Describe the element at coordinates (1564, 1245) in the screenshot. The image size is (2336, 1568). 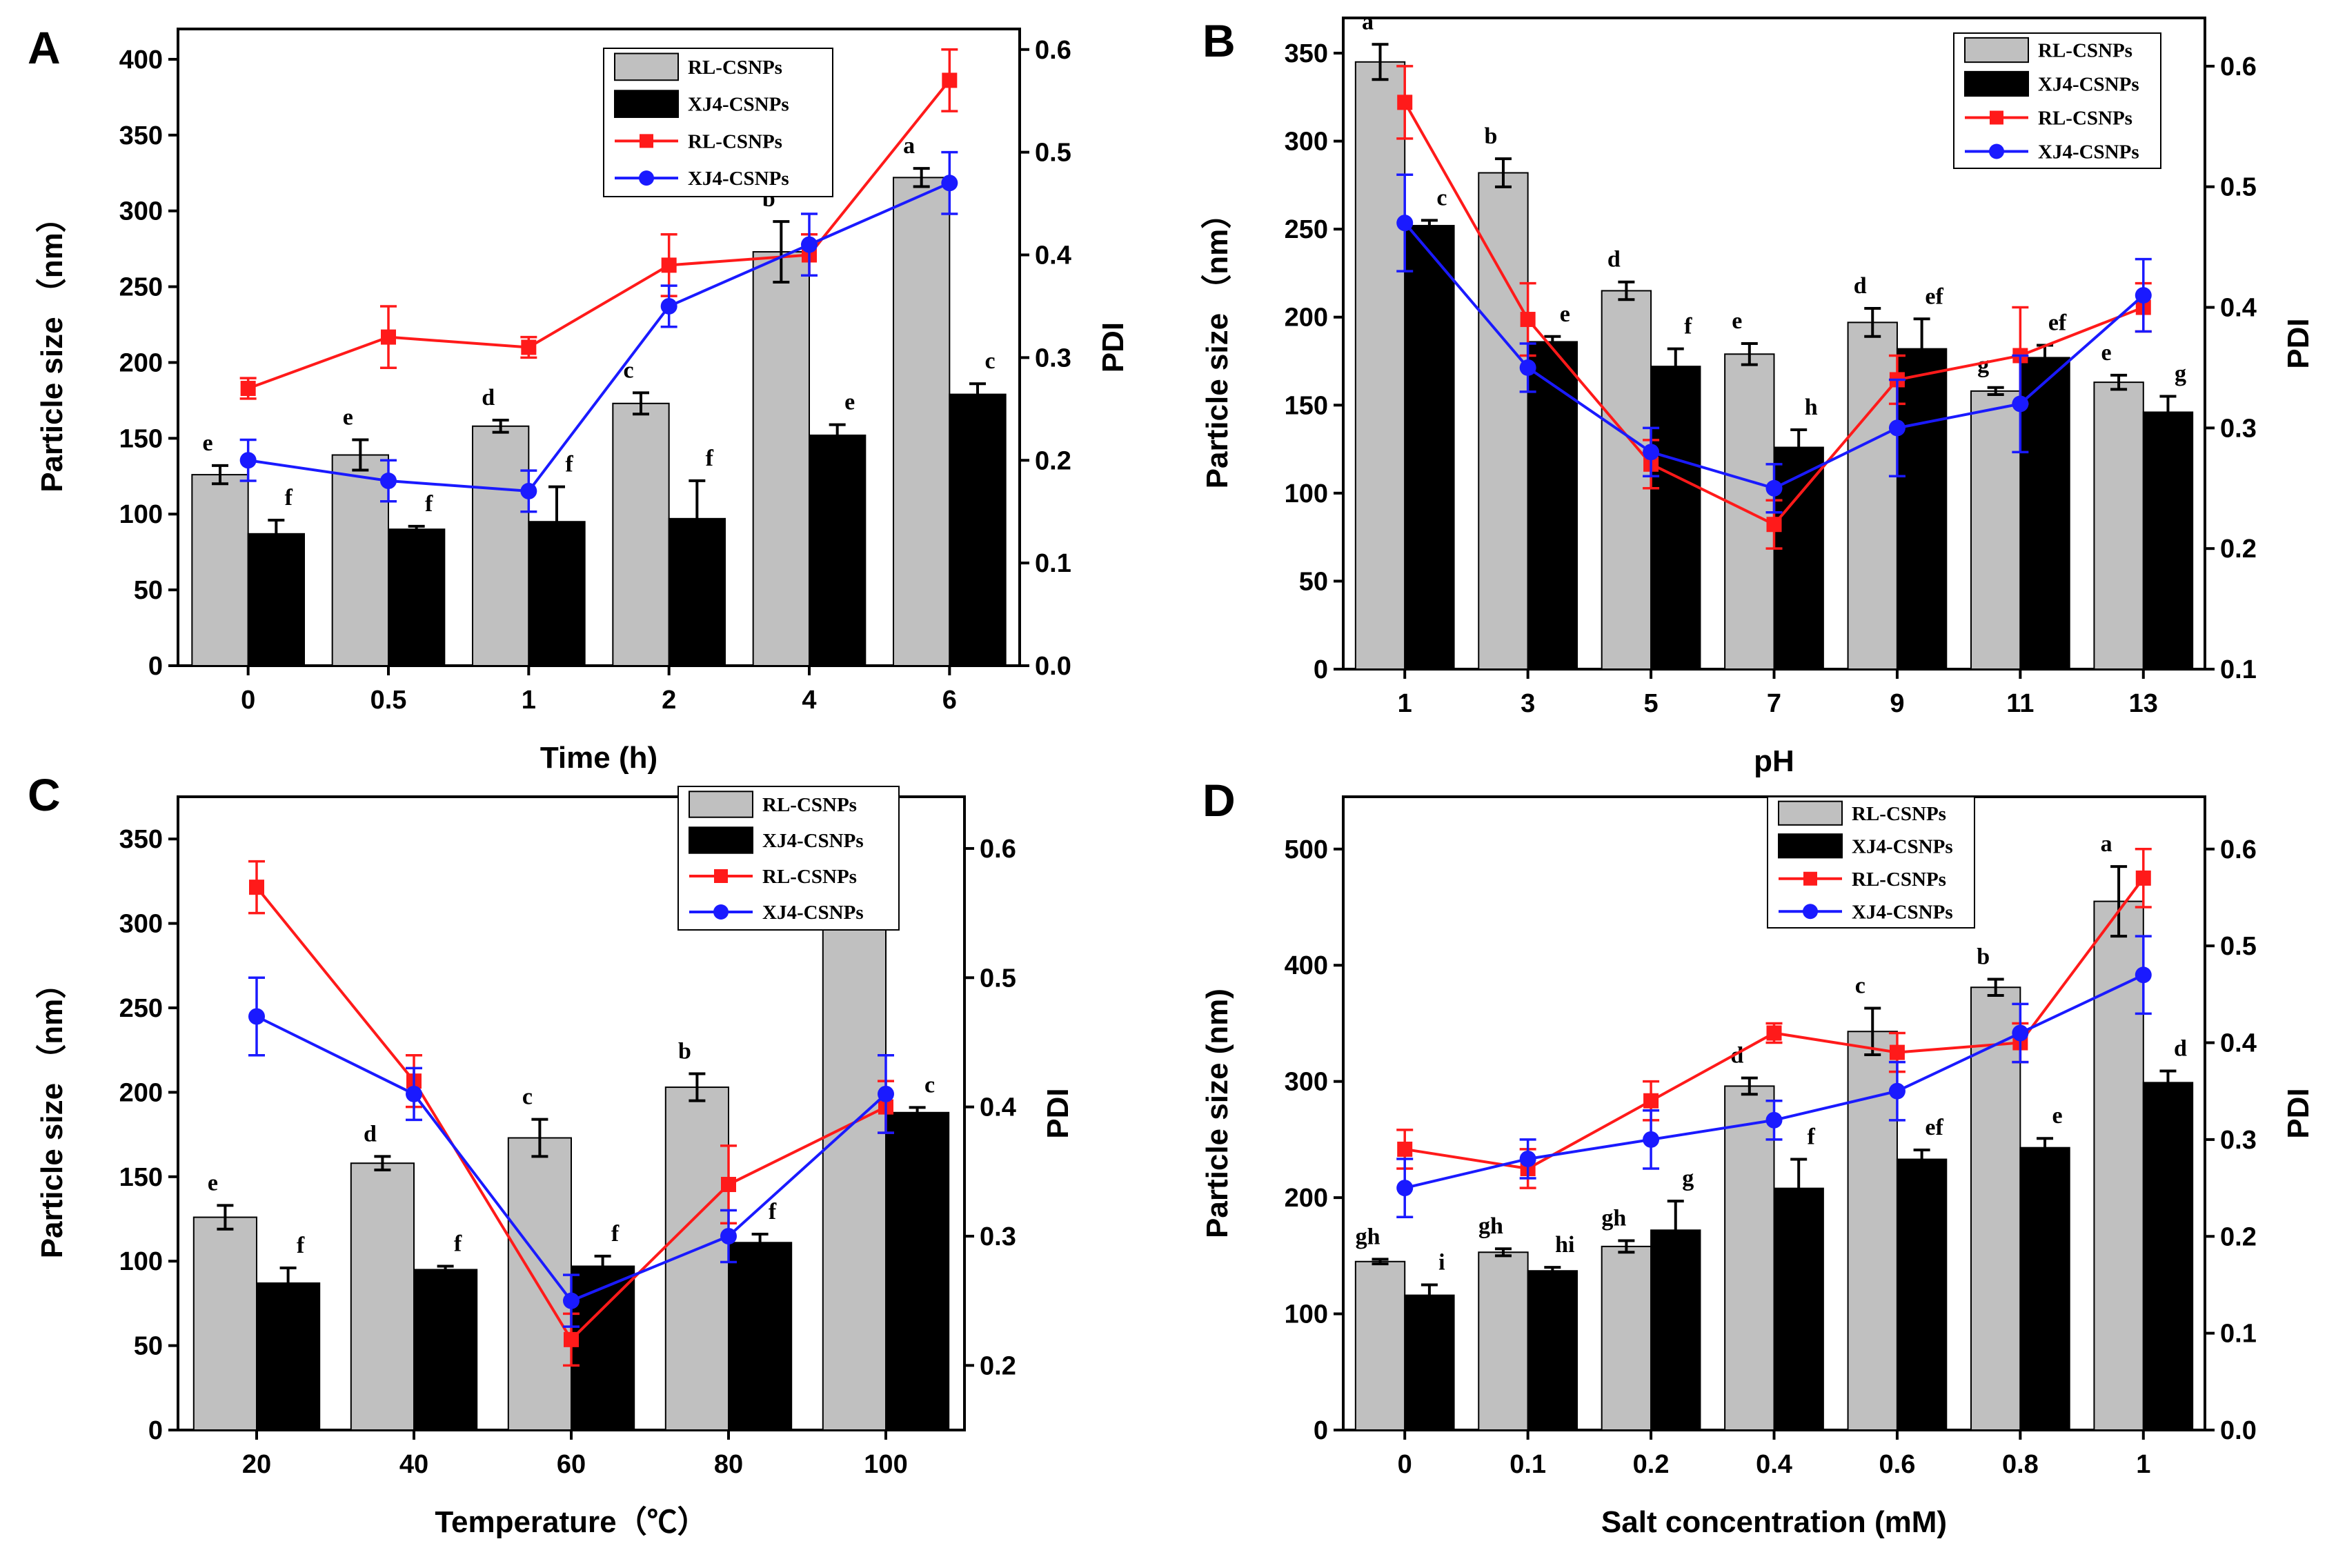
I see `significance-letter: hi` at that location.